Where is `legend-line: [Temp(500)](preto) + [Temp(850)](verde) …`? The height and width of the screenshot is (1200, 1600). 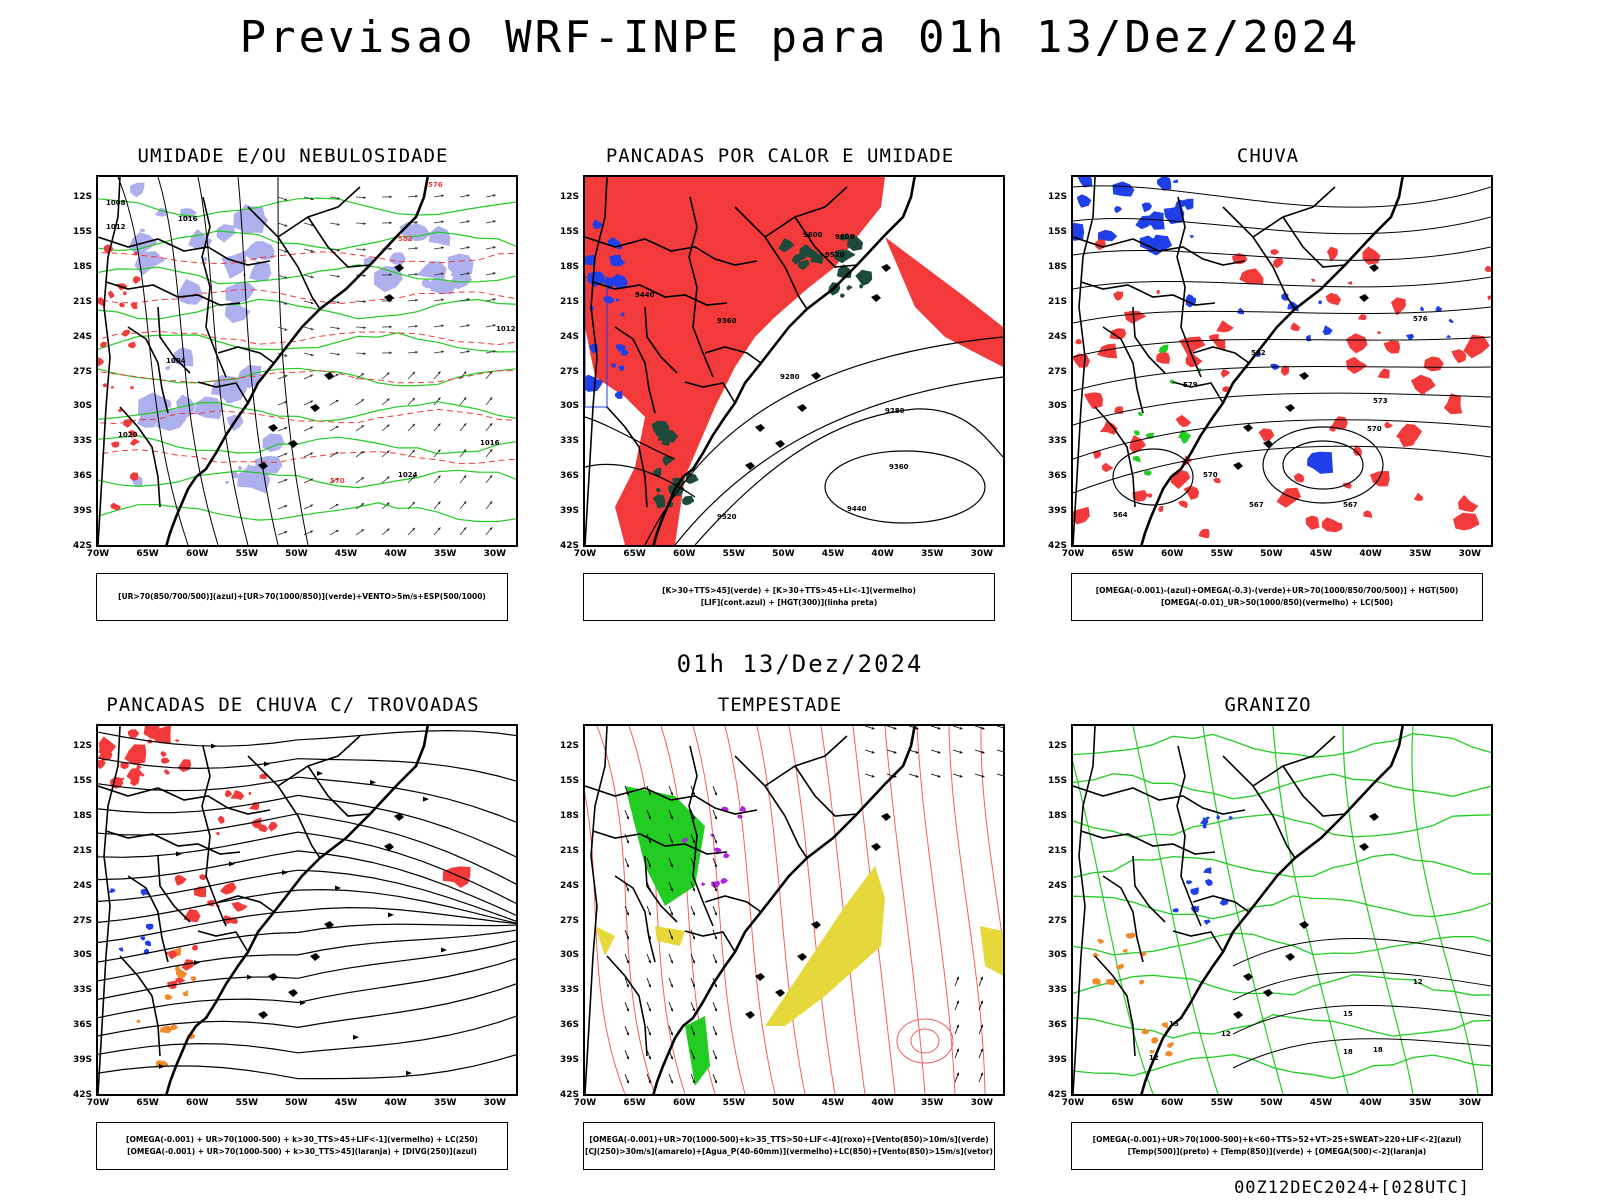 legend-line: [Temp(500)](preto) + [Temp(850)](verde) … is located at coordinates (1277, 1151).